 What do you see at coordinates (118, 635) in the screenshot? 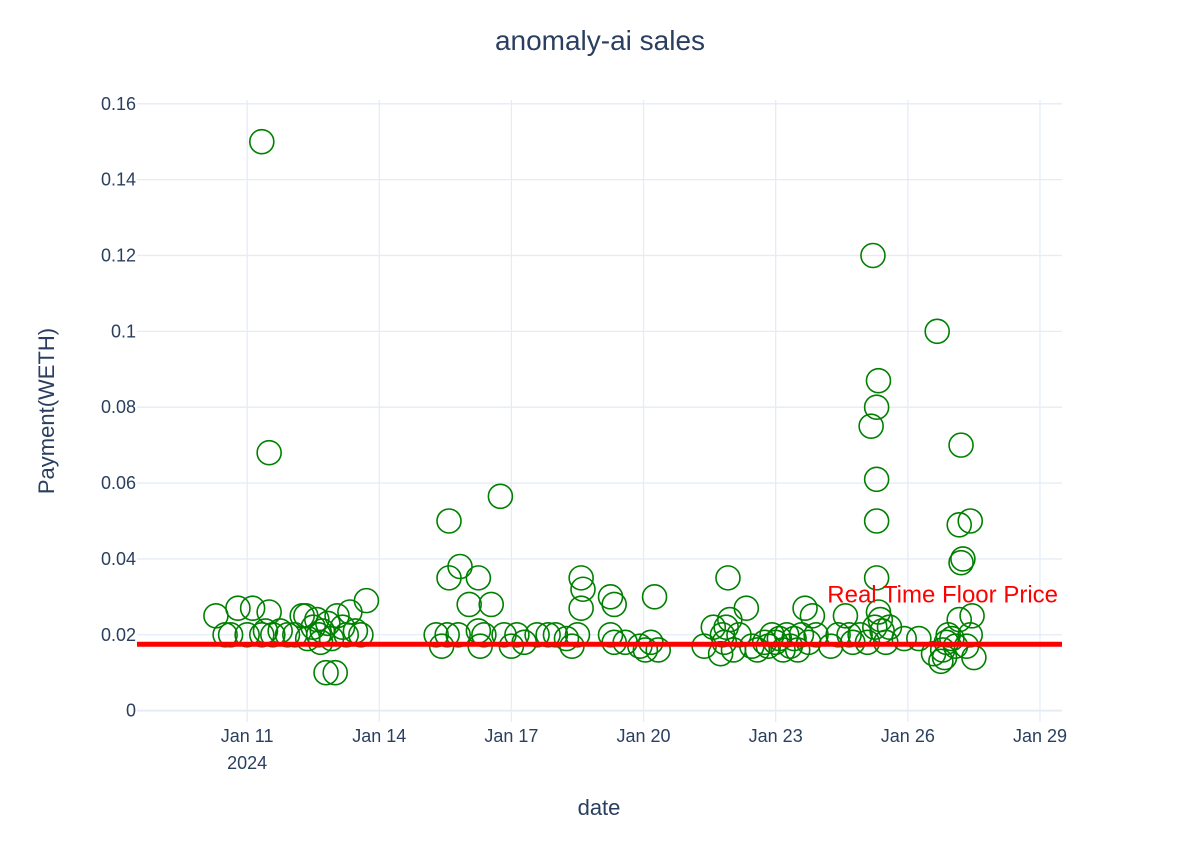
I see `y-tick-label: 0.02` at bounding box center [118, 635].